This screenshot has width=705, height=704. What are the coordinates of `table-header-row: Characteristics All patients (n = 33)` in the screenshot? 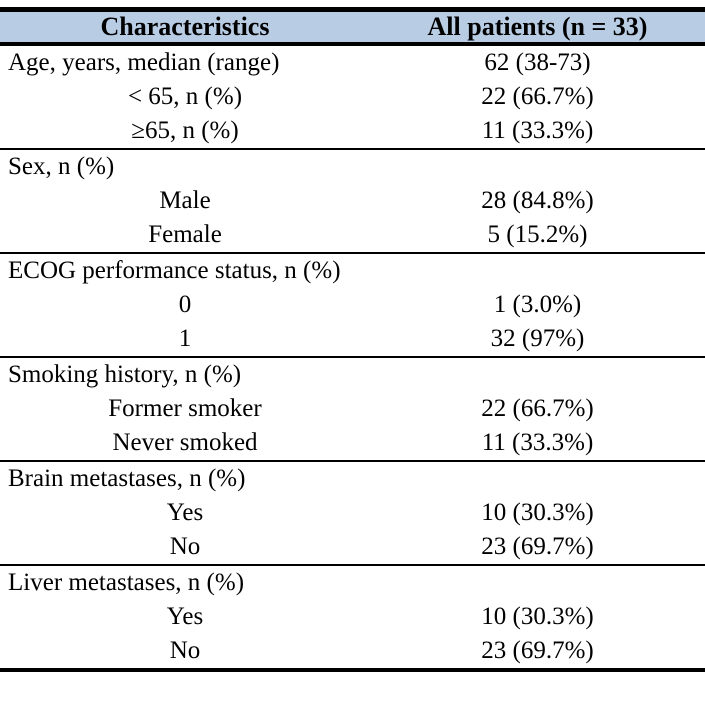 It's located at (352, 27).